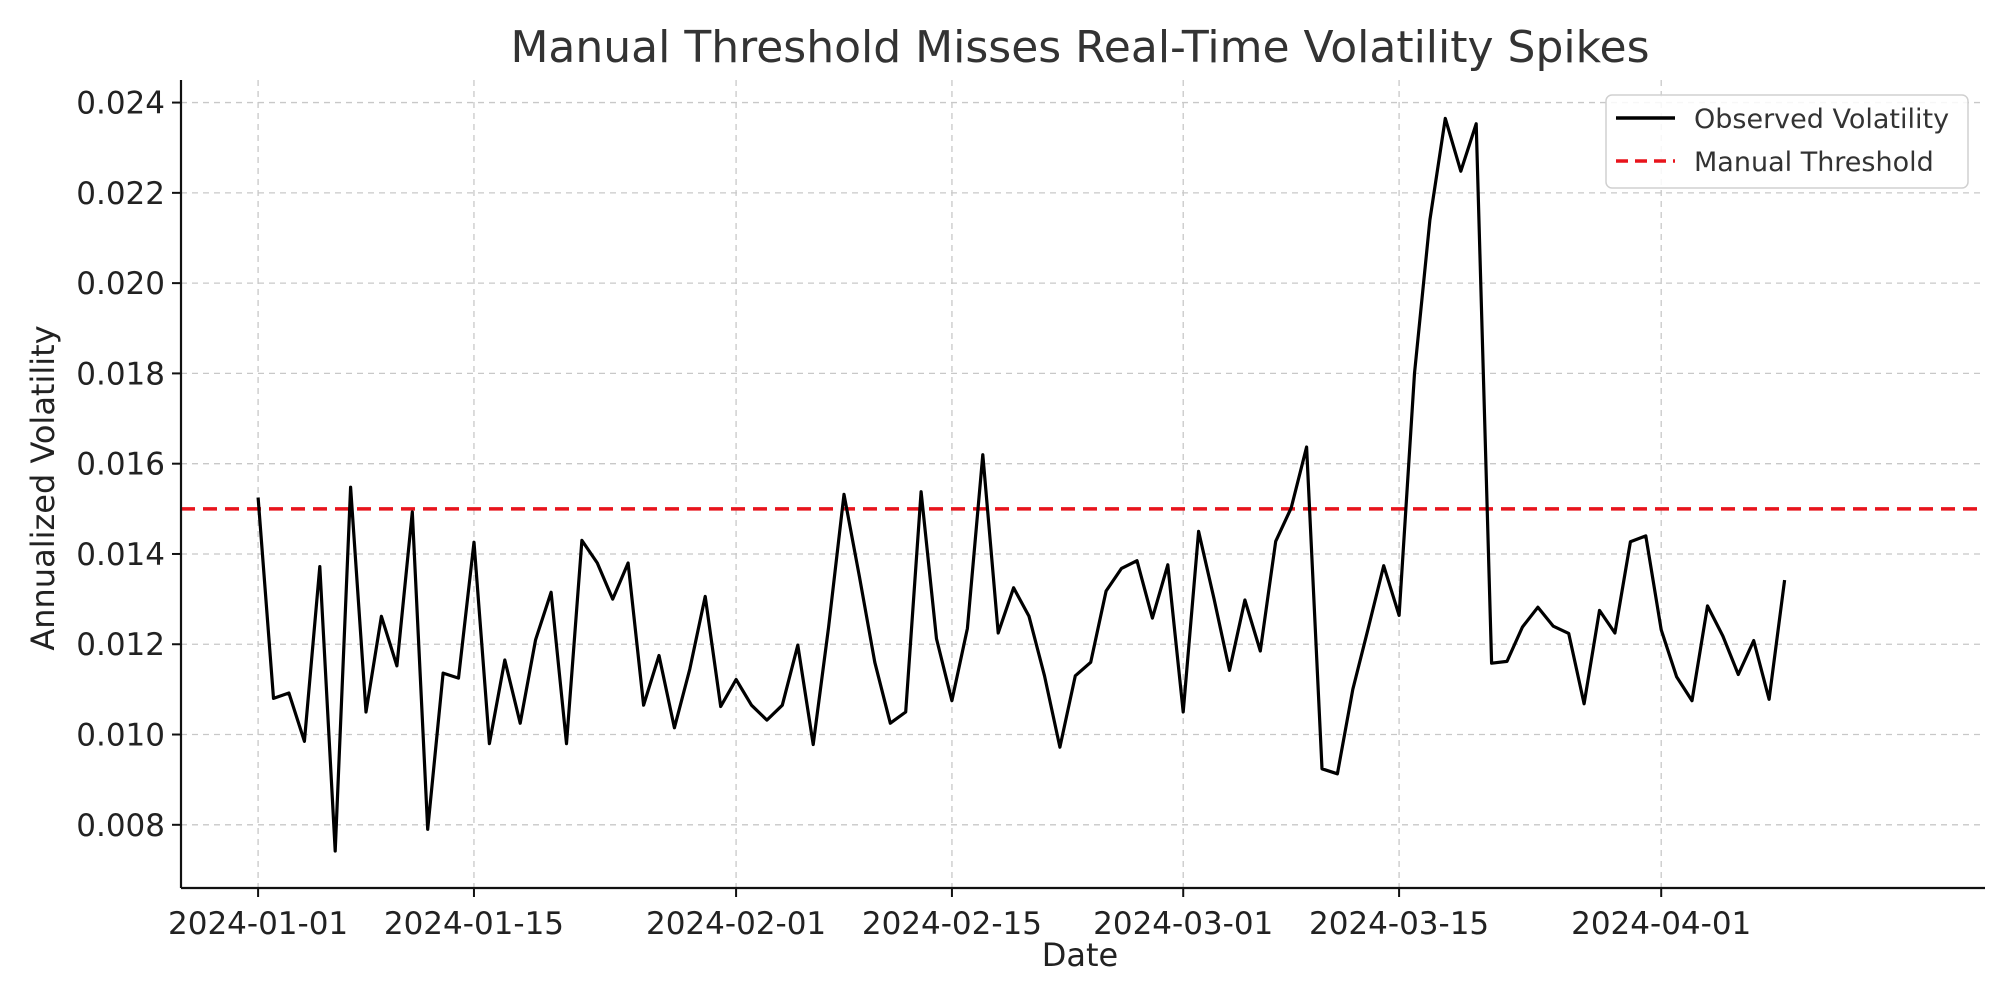 The height and width of the screenshot is (1000, 2000). What do you see at coordinates (120, 645) in the screenshot?
I see `y-tick-label: 0.012` at bounding box center [120, 645].